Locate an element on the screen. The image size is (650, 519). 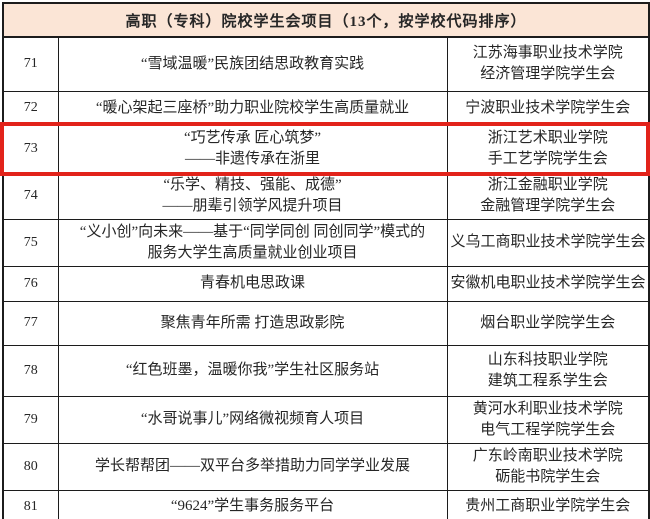
school-name-line: 黄河水利职业技术学院 is located at coordinates (547, 408).